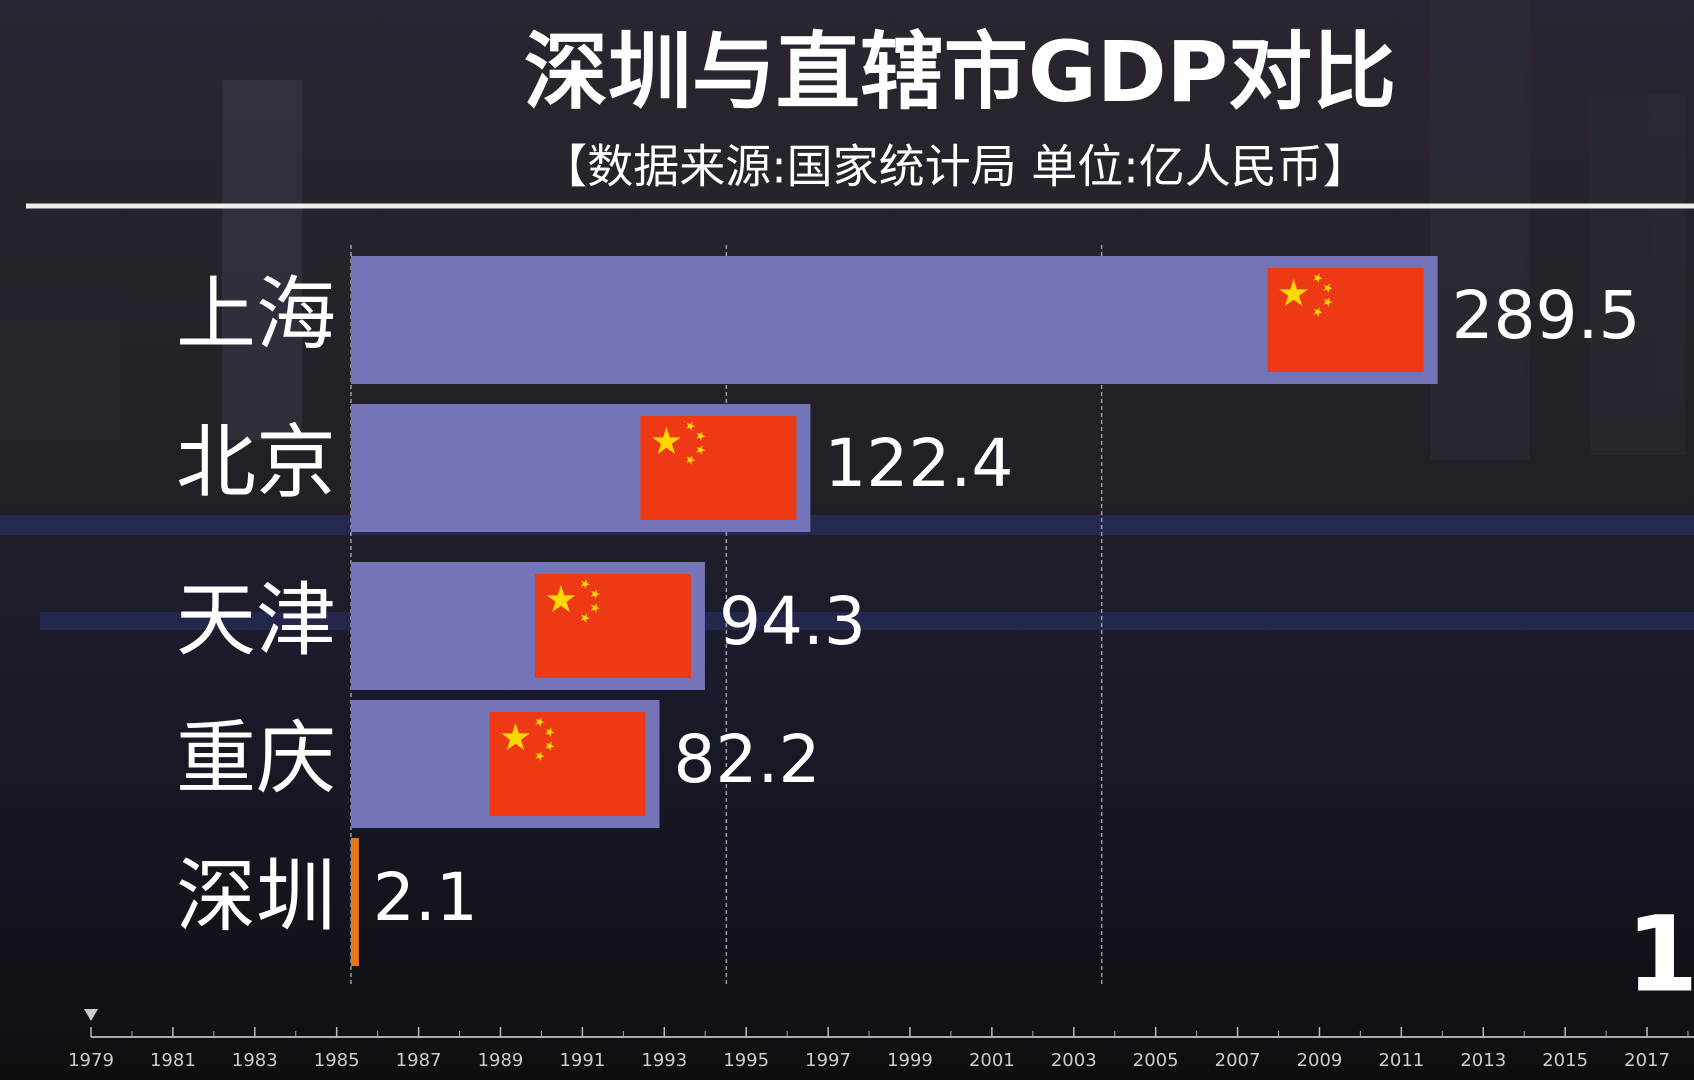  Describe the element at coordinates (1401, 1060) in the screenshot. I see `timeline-tick-label: 2011` at that location.